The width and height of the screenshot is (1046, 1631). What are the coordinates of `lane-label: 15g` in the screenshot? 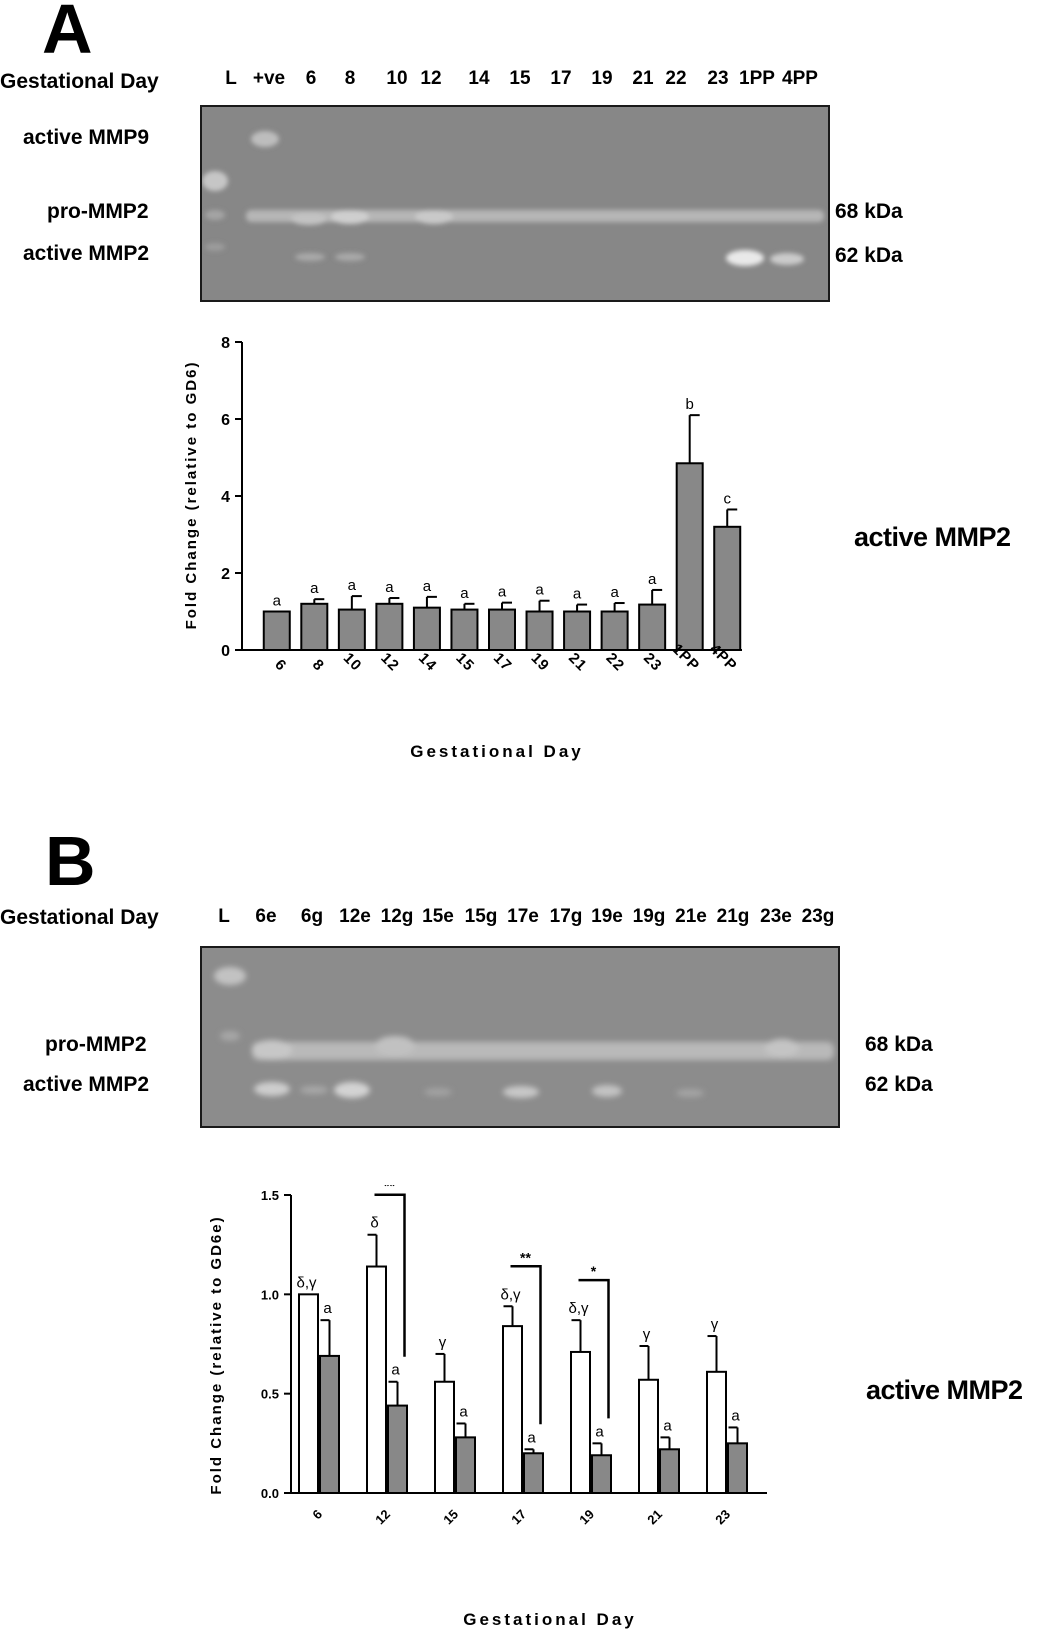 It's located at (481, 916).